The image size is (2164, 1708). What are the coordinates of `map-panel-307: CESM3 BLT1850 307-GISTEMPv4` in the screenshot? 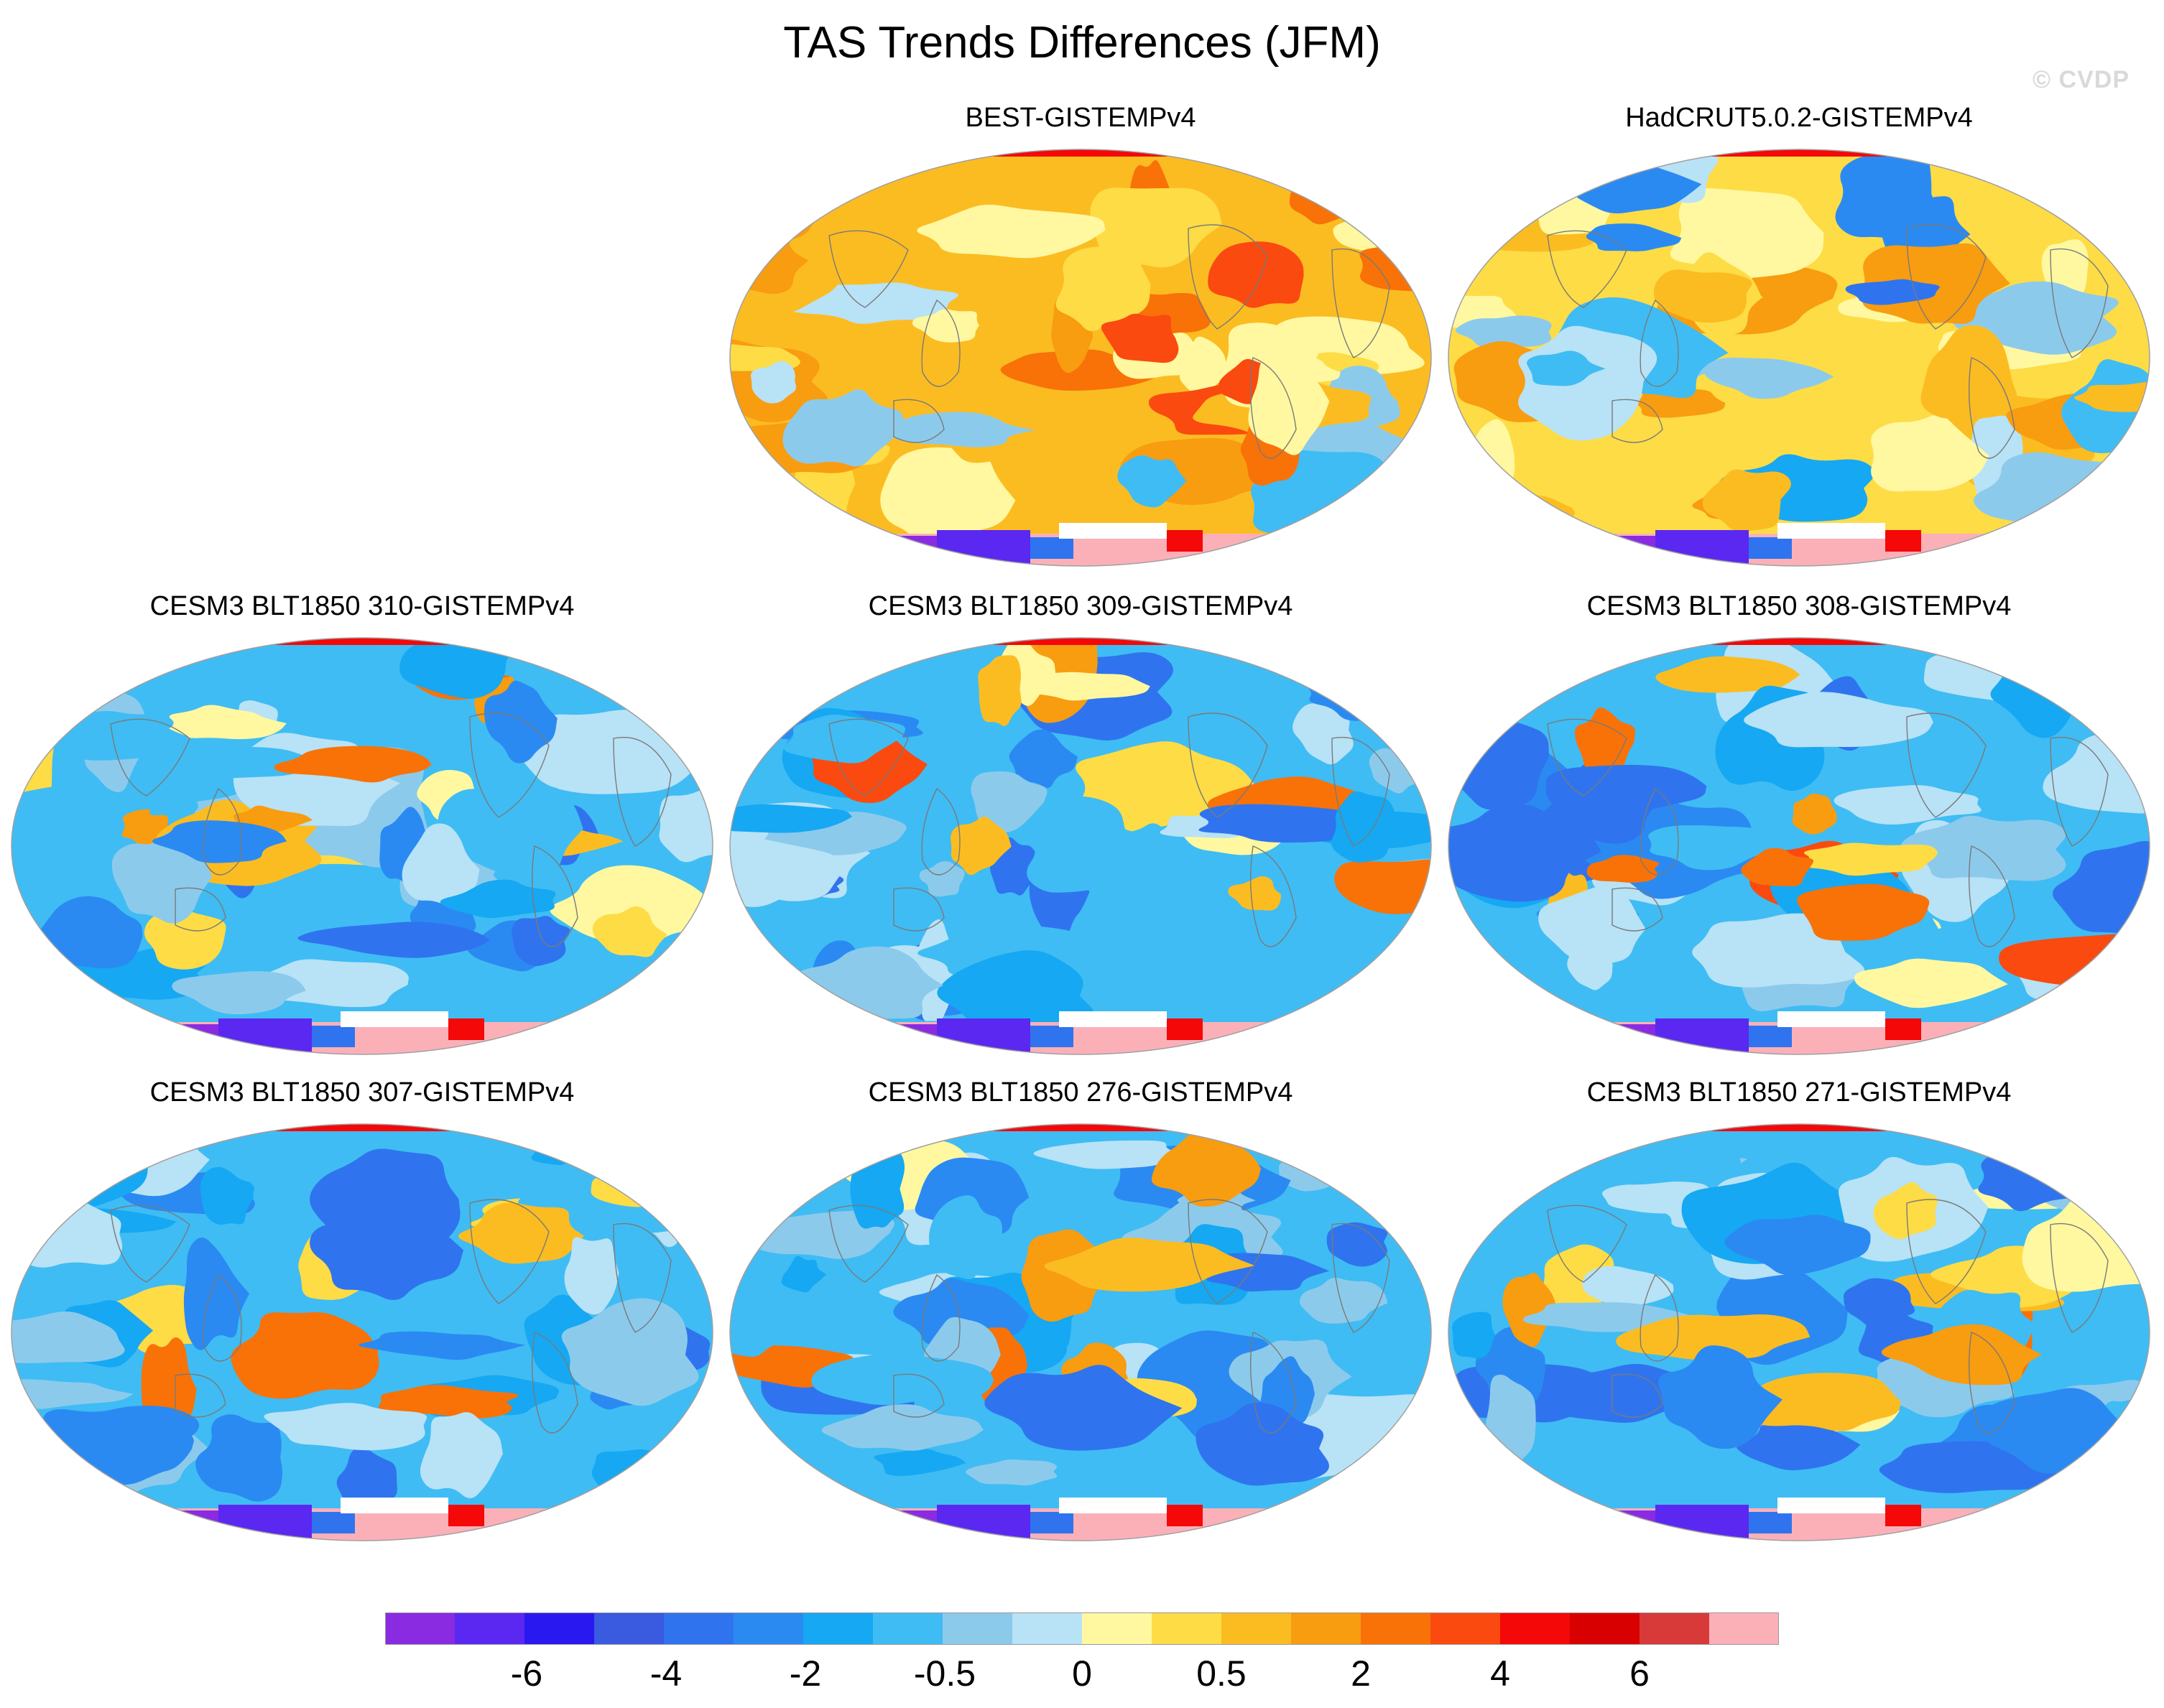 It's located at (362, 1316).